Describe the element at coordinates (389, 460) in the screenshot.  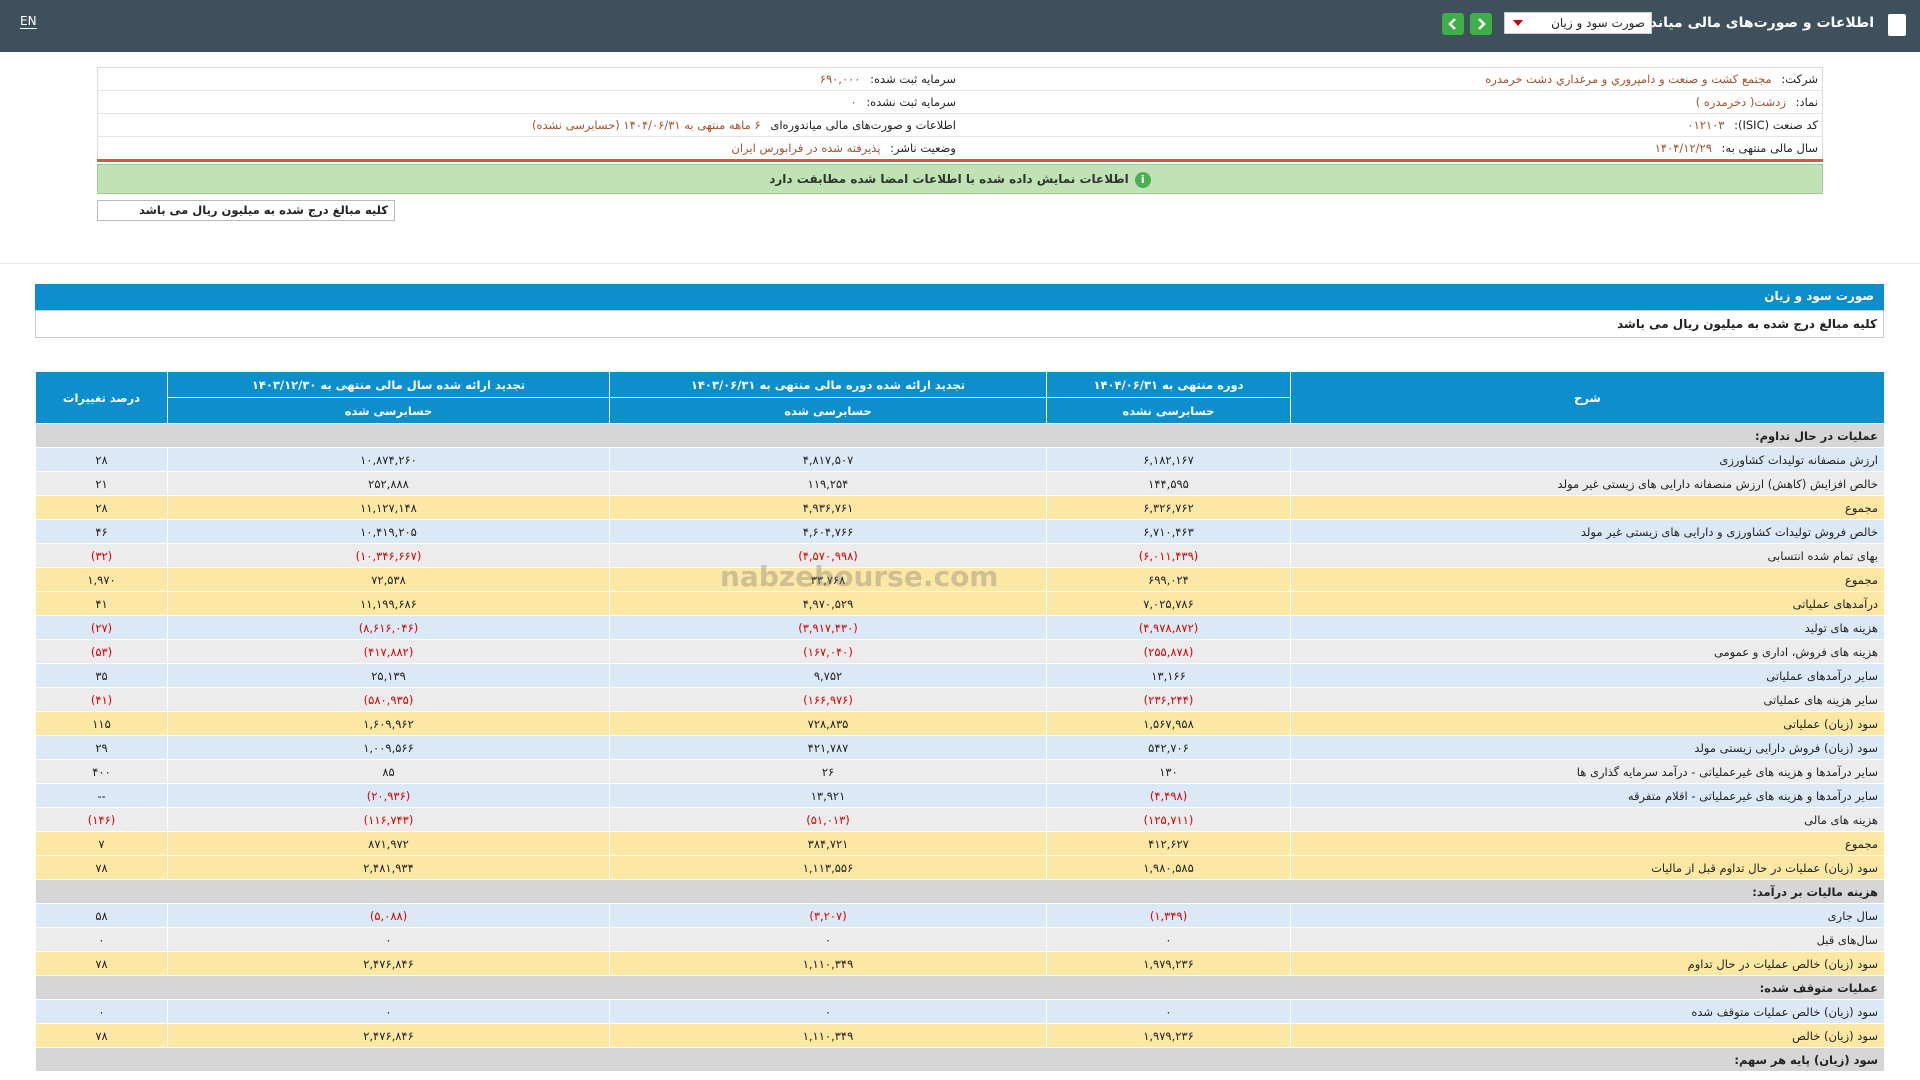
I see `cell-value: ۱۰,۸۷۴,۲۶۰` at that location.